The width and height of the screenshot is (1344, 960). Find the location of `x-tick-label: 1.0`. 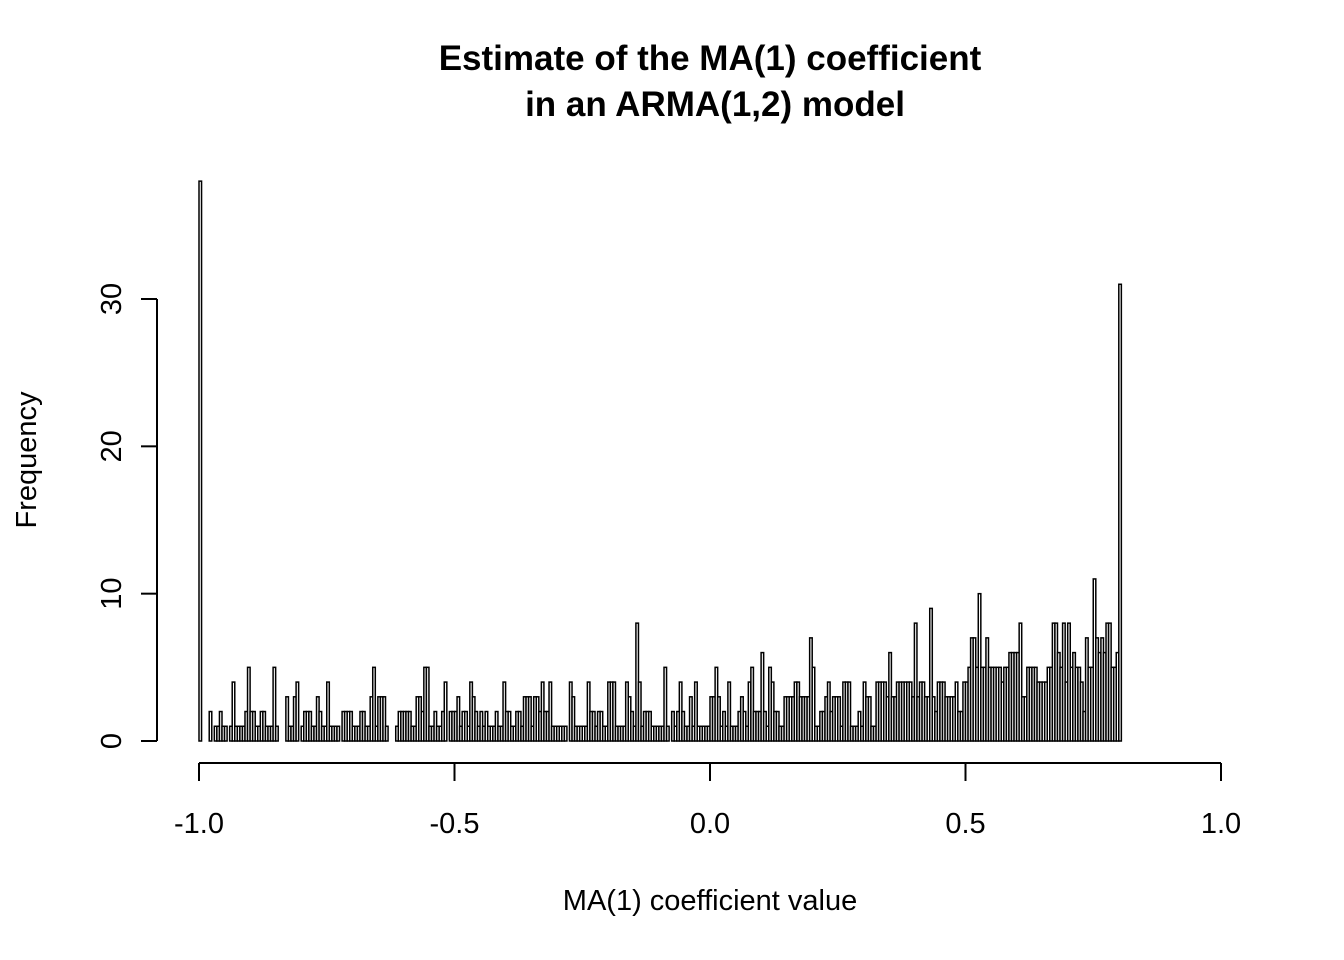

x-tick-label: 1.0 is located at coordinates (1221, 824).